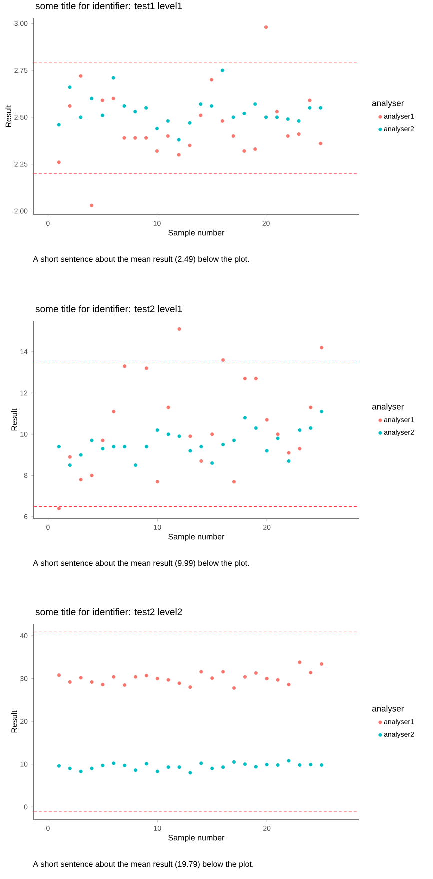  What do you see at coordinates (141, 260) in the screenshot?
I see `text: A short sentence about the mean result (2.49) below the plot.` at bounding box center [141, 260].